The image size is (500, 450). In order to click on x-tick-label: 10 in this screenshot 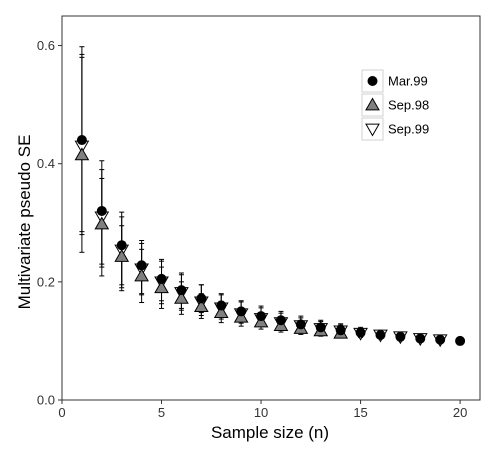, I will do `click(261, 412)`.